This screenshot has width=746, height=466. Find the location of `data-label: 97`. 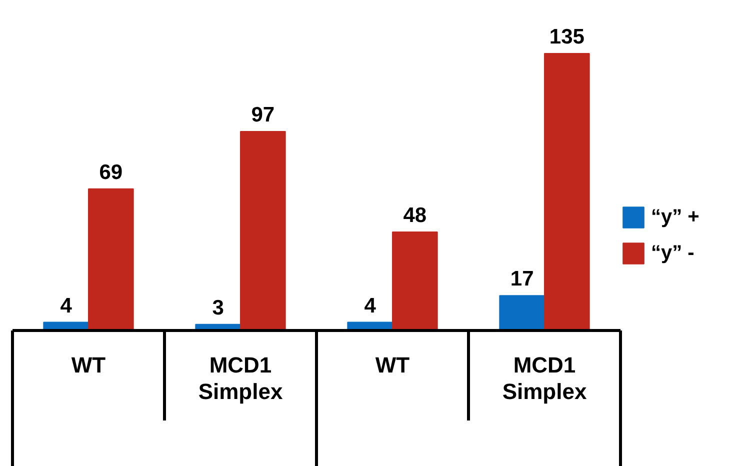

data-label: 97 is located at coordinates (263, 114).